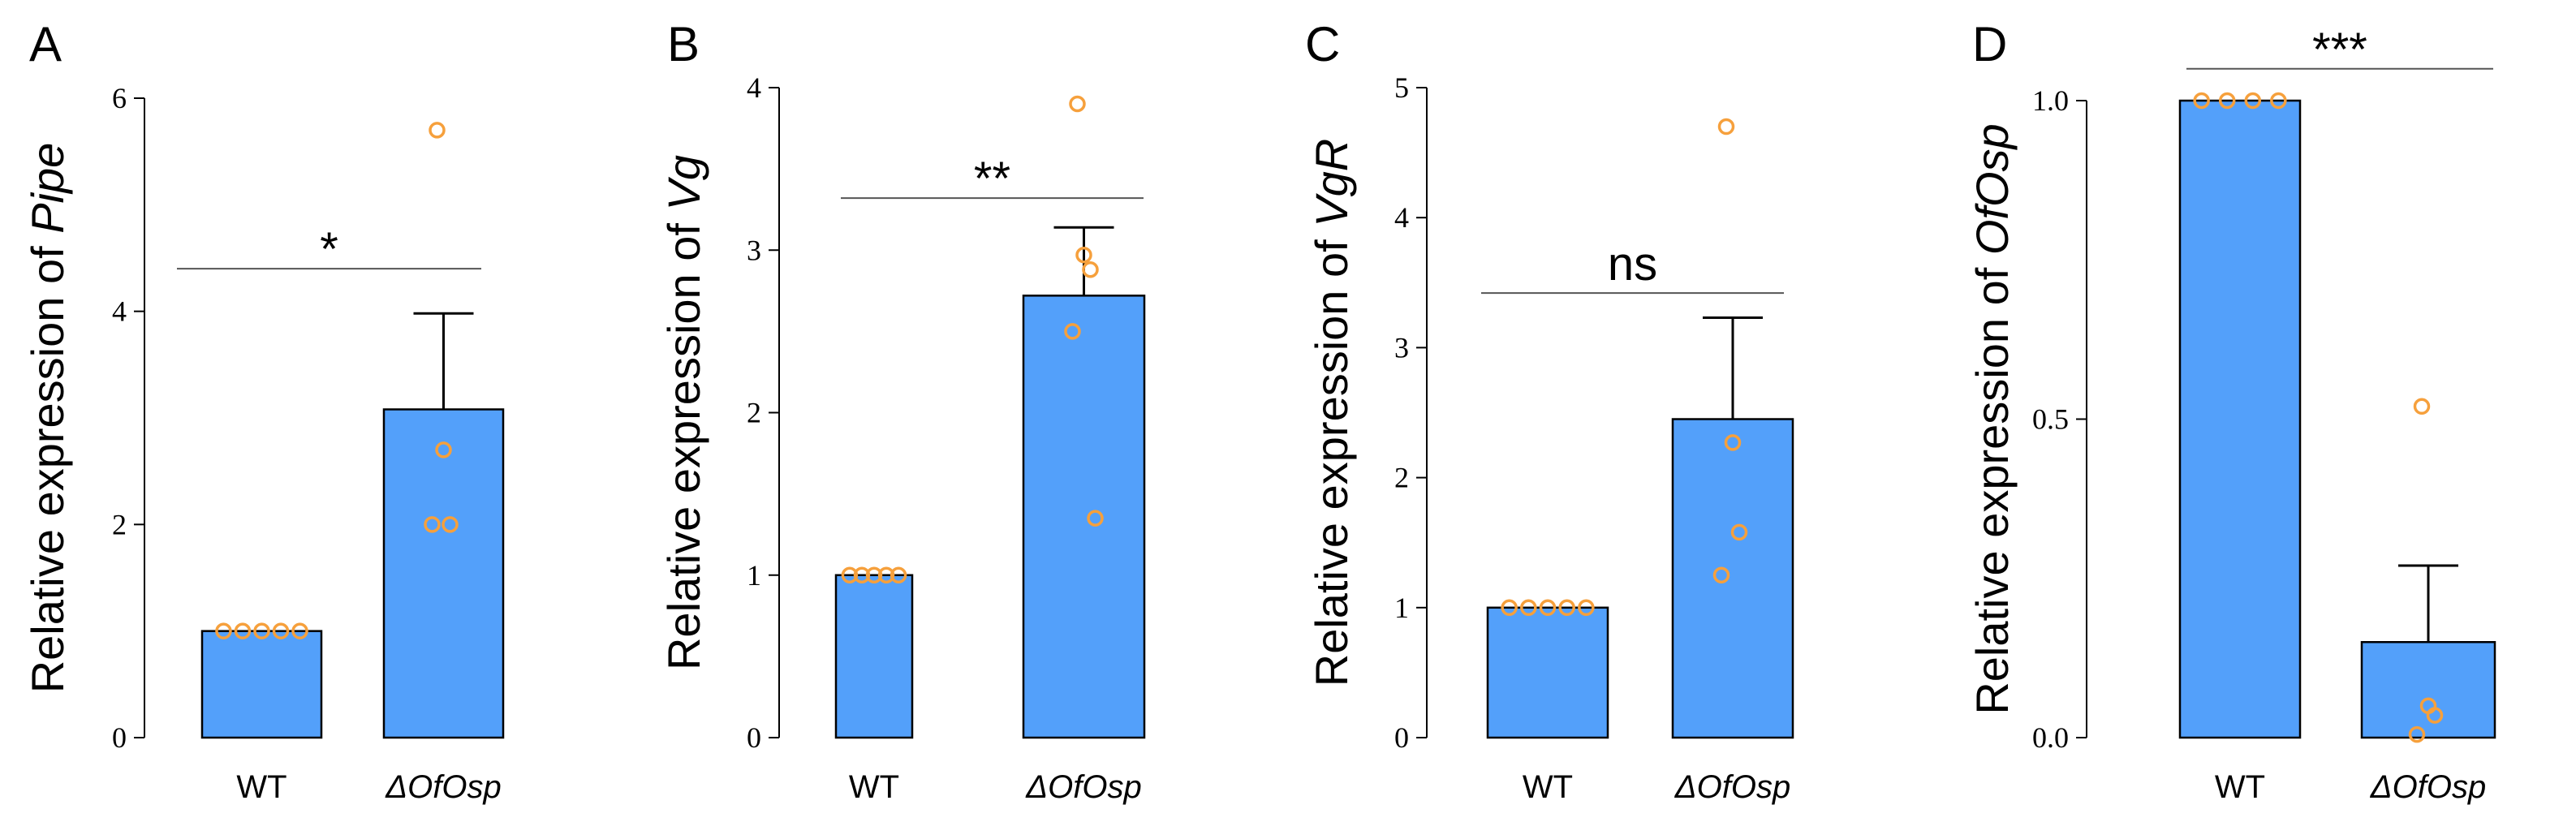 This screenshot has height=835, width=2576. What do you see at coordinates (2051, 100) in the screenshot?
I see `y-tick-label: 1.0` at bounding box center [2051, 100].